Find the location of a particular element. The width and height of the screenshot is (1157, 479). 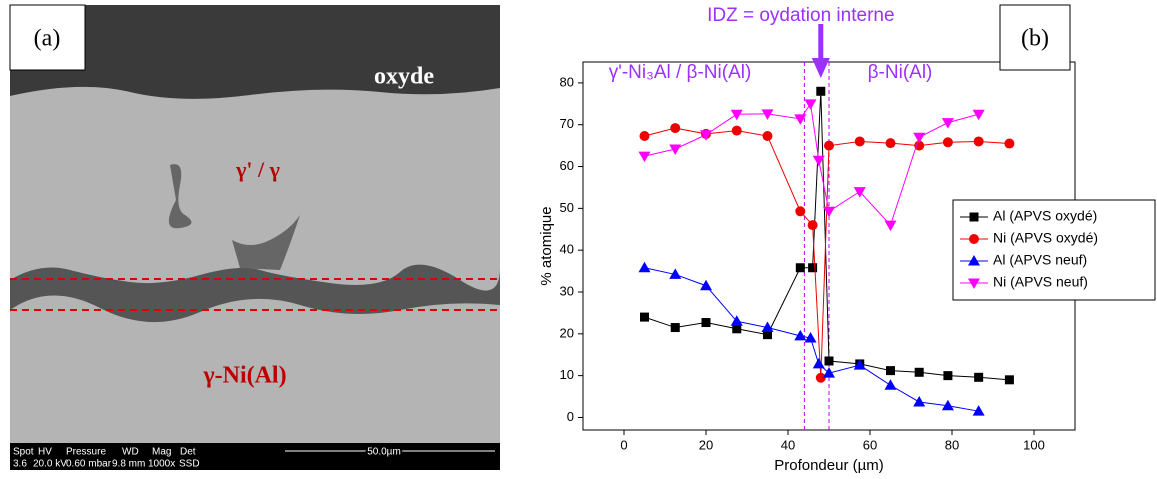

info-value: SSD is located at coordinates (189, 464).